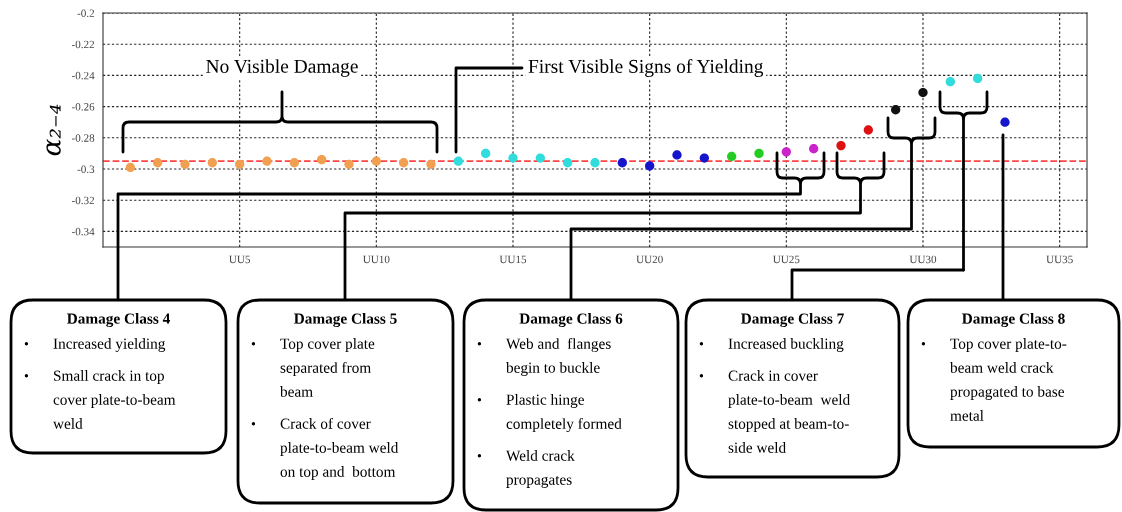 This screenshot has height=512, width=1122. Describe the element at coordinates (83, 107) in the screenshot. I see `y-tick-label: -0.26` at that location.